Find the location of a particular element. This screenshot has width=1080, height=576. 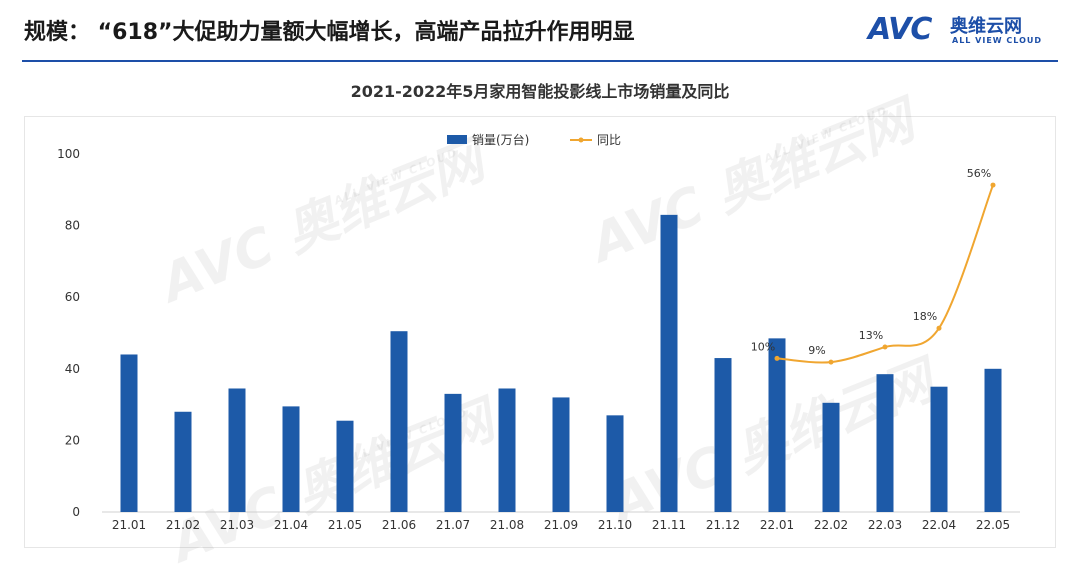

yoy-label: 13% is located at coordinates (871, 335).